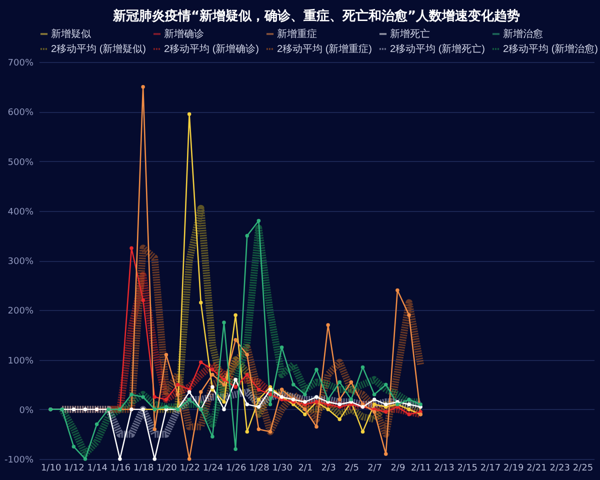 The width and height of the screenshot is (600, 480). Describe the element at coordinates (523, 34) in the screenshot. I see `legend-label: 新增治愈` at that location.